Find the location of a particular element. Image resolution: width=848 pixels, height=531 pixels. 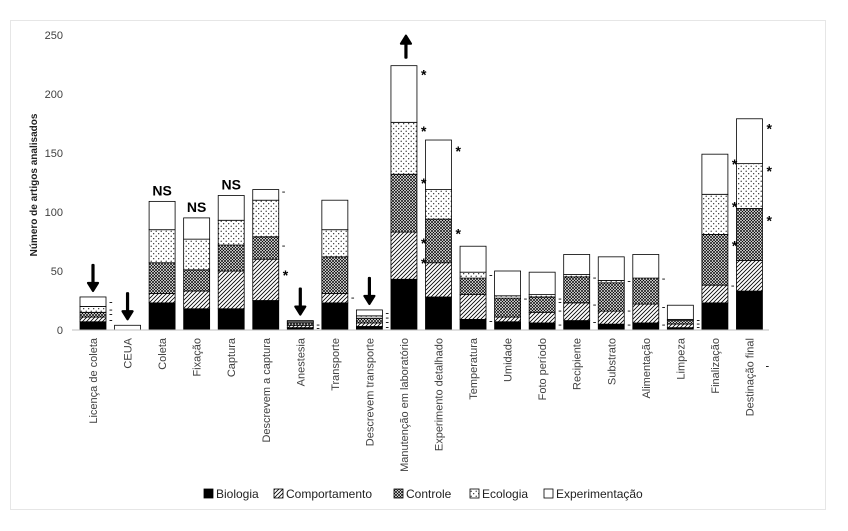

y-tick-label: 150 is located at coordinates (54, 154).